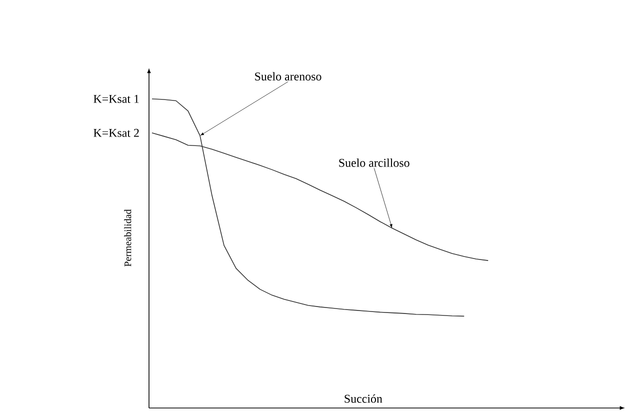 The image size is (641, 416). I want to click on y-axis-title: Permeabilidad, so click(128, 237).